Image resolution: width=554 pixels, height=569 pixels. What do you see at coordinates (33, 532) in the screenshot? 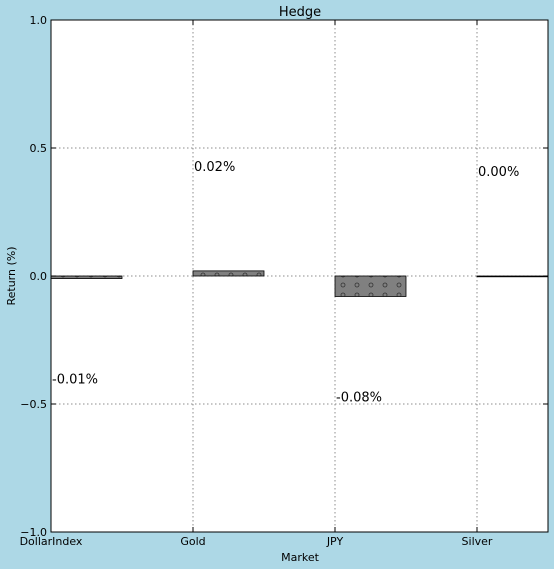
I see `y-tick-label: −1.0` at bounding box center [33, 532].